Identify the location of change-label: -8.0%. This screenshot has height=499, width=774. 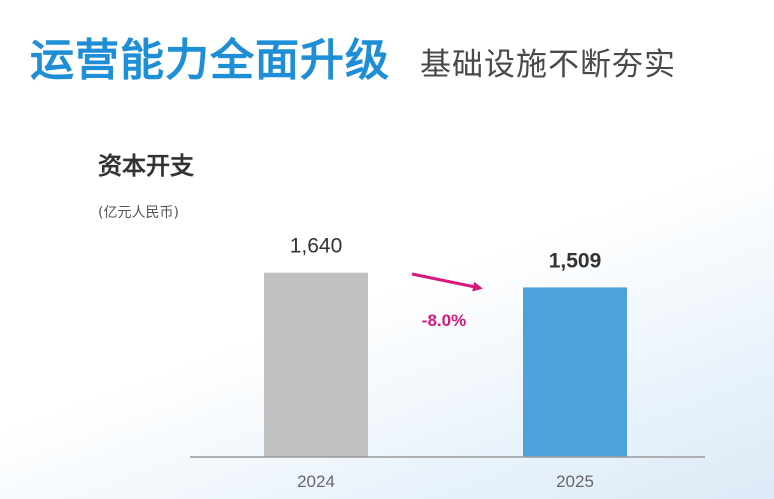
(444, 320).